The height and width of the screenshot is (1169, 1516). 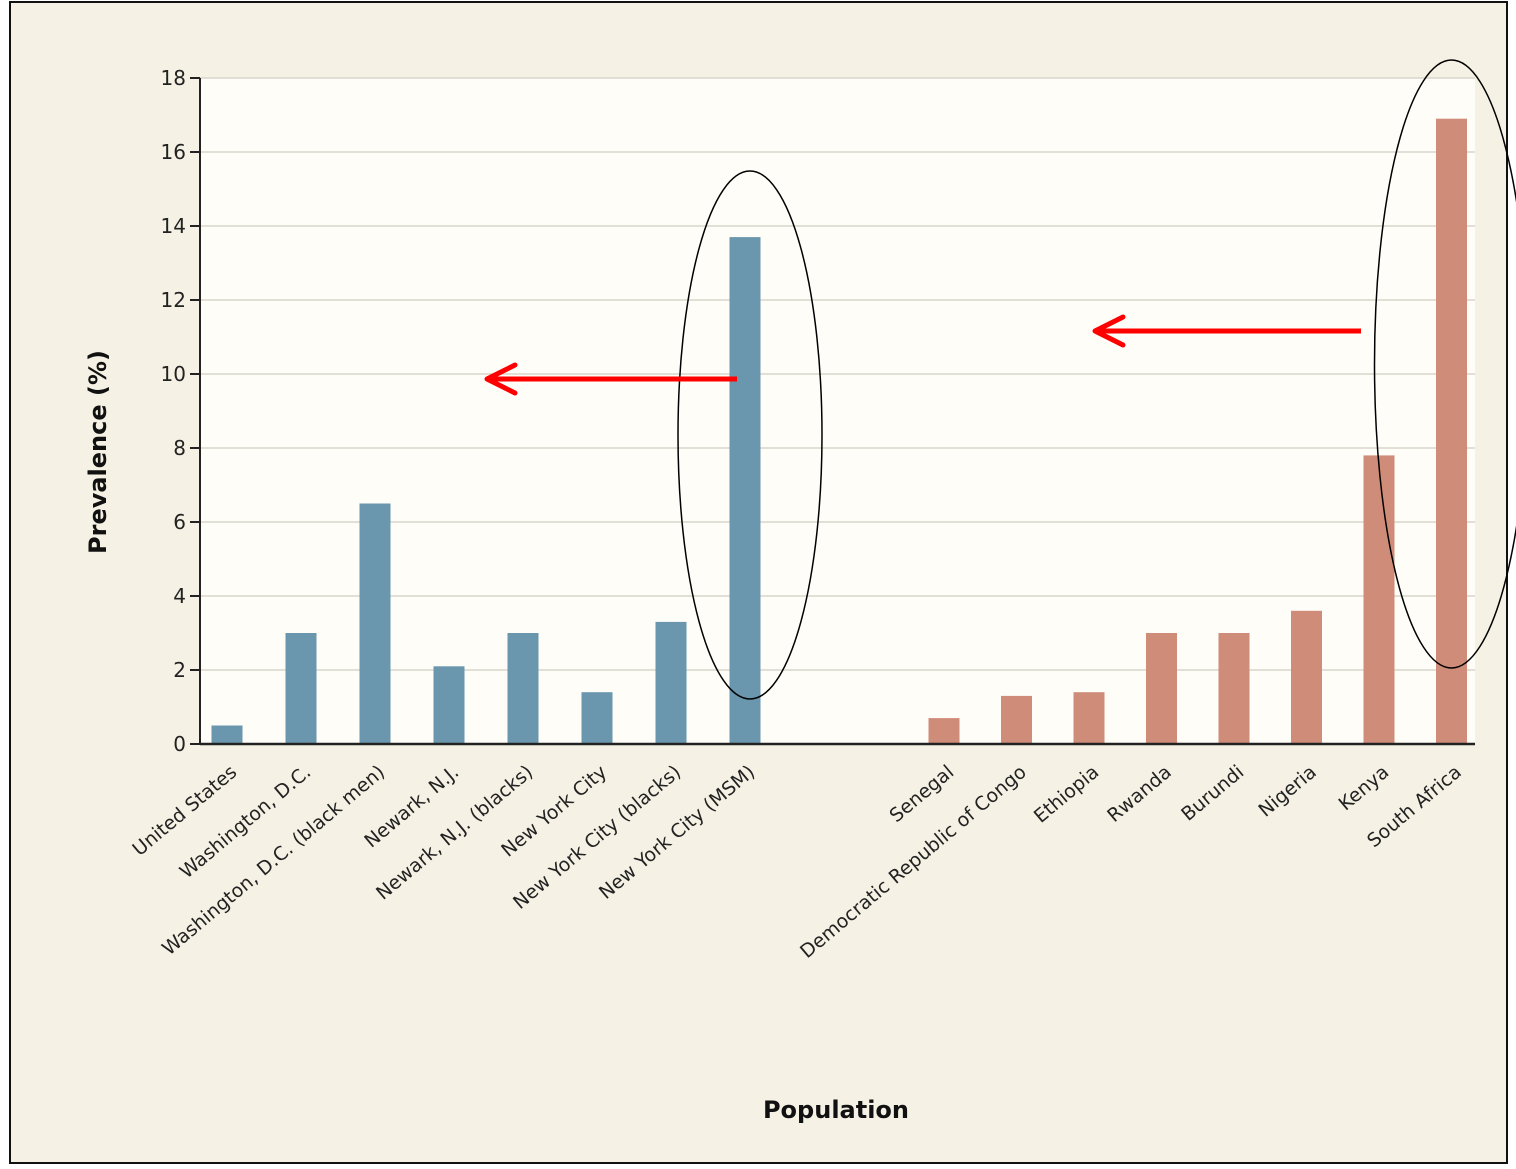 I want to click on y-tick-label: 0, so click(x=179, y=744).